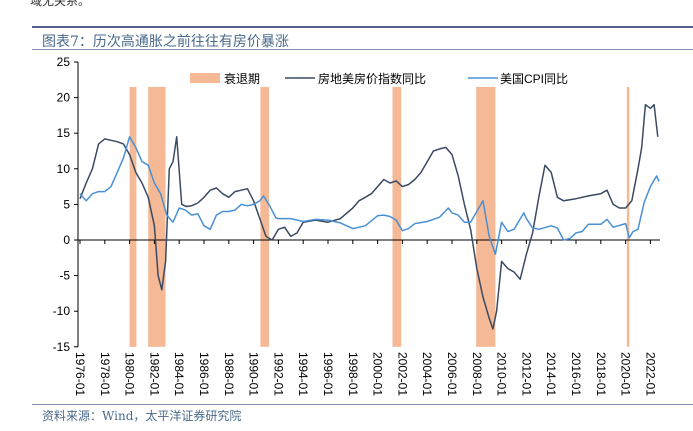 This screenshot has height=431, width=693. I want to click on legend-swatch-recession, so click(205, 78).